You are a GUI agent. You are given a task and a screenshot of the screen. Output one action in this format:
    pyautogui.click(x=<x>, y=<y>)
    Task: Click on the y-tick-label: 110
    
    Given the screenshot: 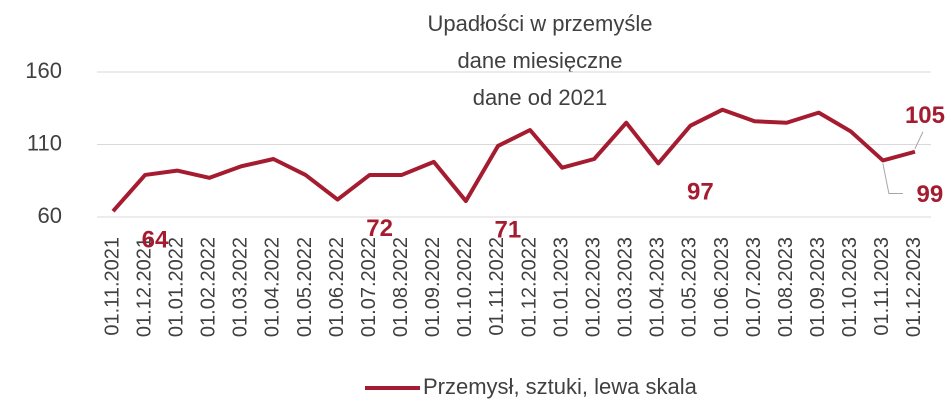 What is the action you would take?
    pyautogui.click(x=44, y=142)
    